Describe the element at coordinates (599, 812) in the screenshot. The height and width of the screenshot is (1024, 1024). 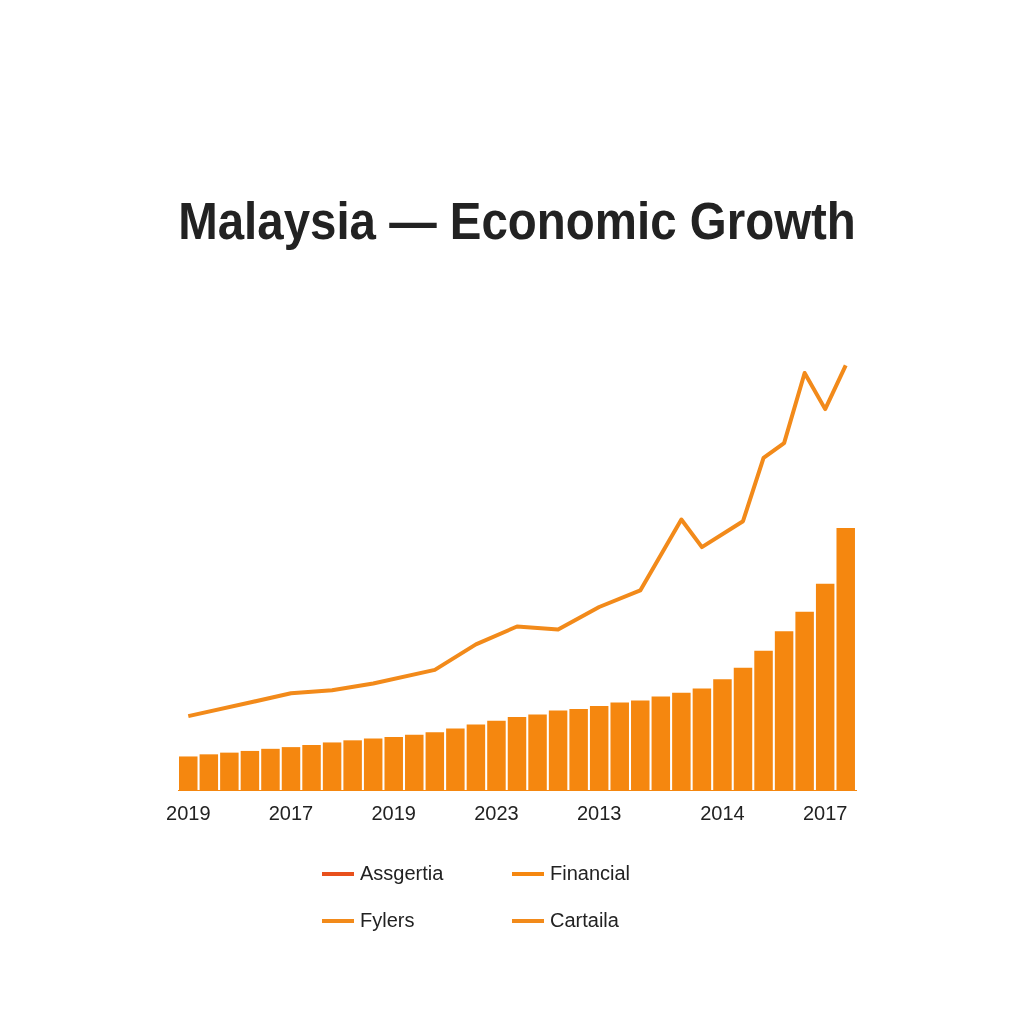
I see `x-tick-label: 2013` at that location.